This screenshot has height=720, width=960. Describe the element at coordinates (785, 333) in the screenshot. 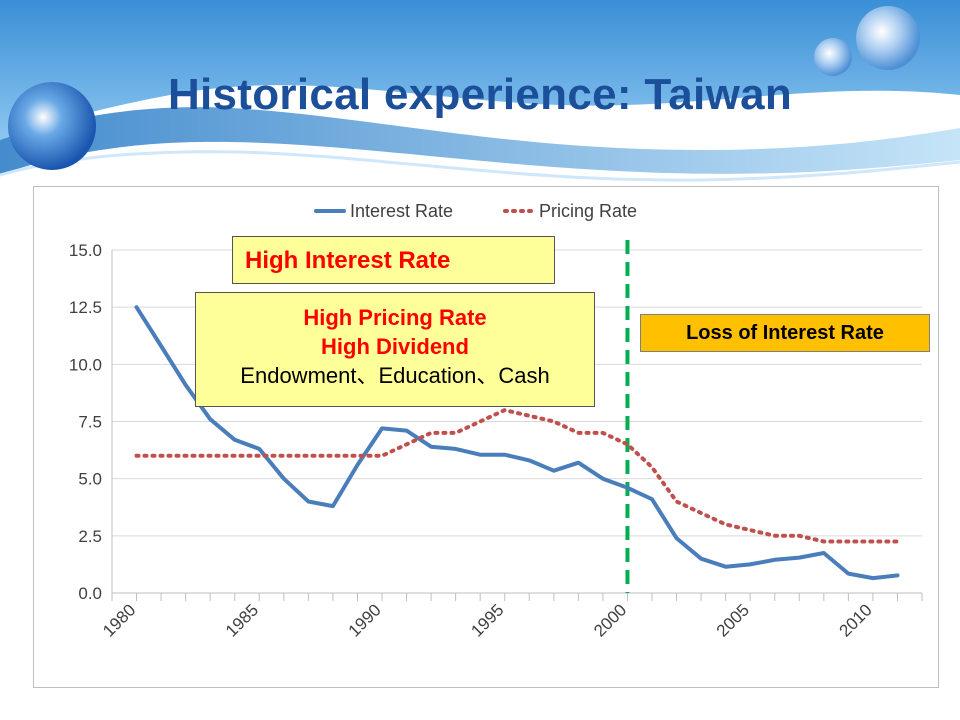

I see `callout-loss-of-interest-rate: Loss of Interest Rate` at that location.